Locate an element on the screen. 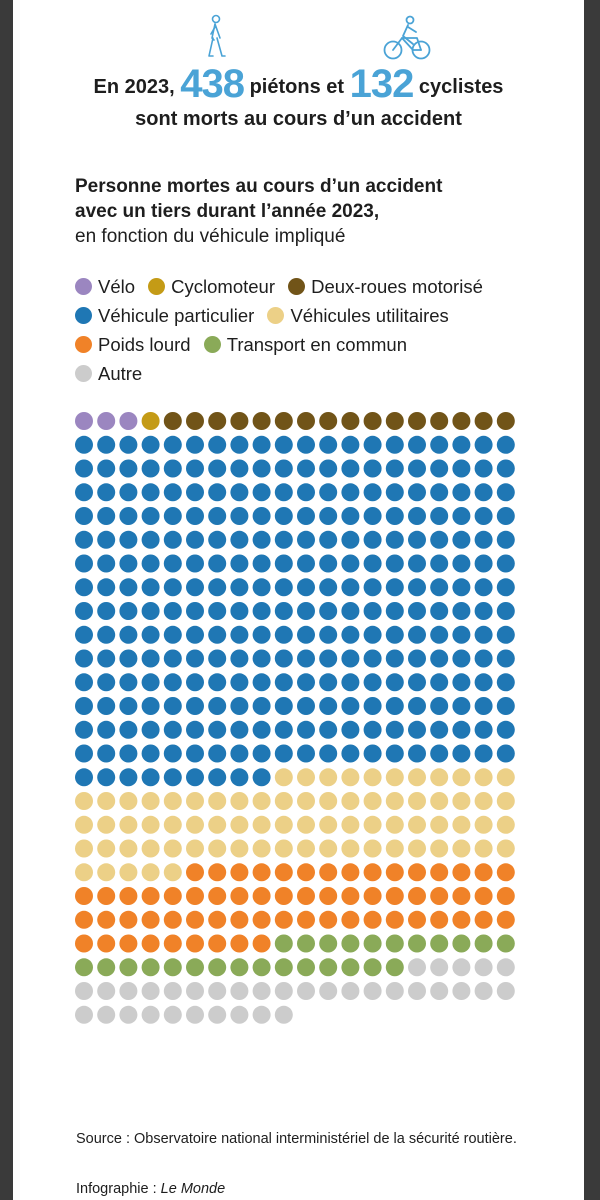 This screenshot has height=1200, width=600. chart-subtitle: en fonction du véhicule impliqué is located at coordinates (210, 236).